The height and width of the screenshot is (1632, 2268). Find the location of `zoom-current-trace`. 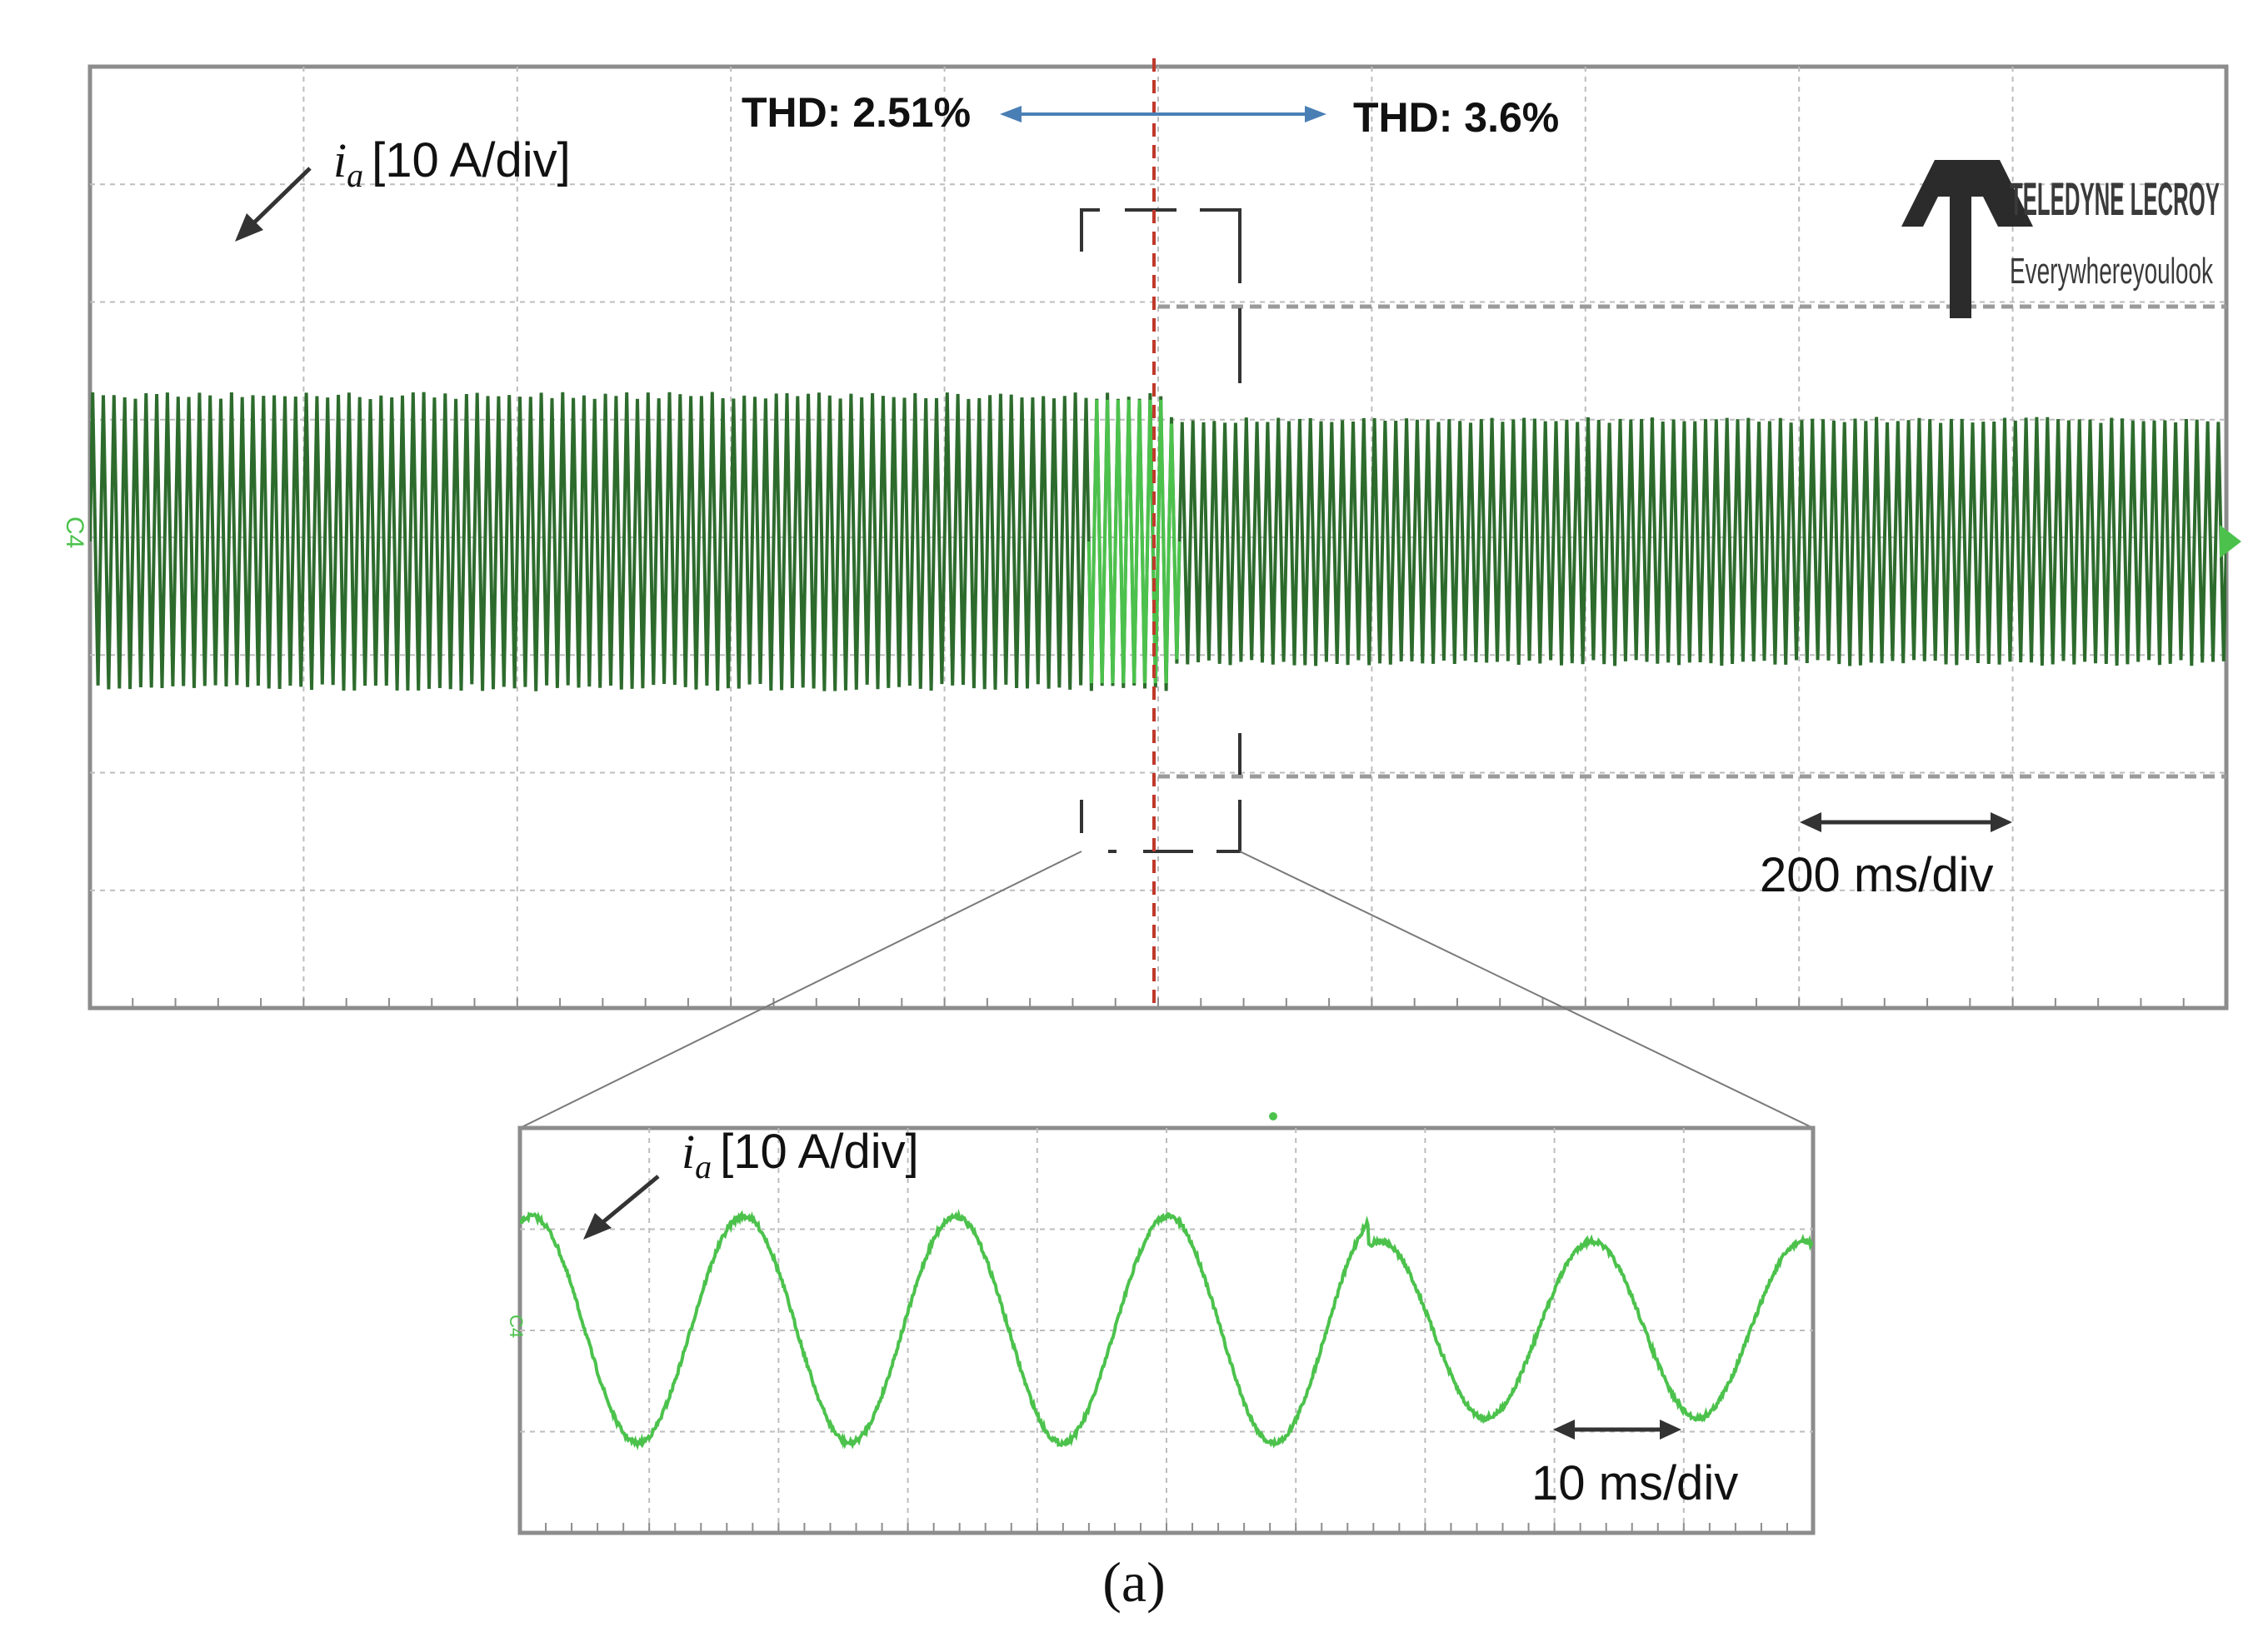

zoom-current-trace is located at coordinates (1166, 1329).